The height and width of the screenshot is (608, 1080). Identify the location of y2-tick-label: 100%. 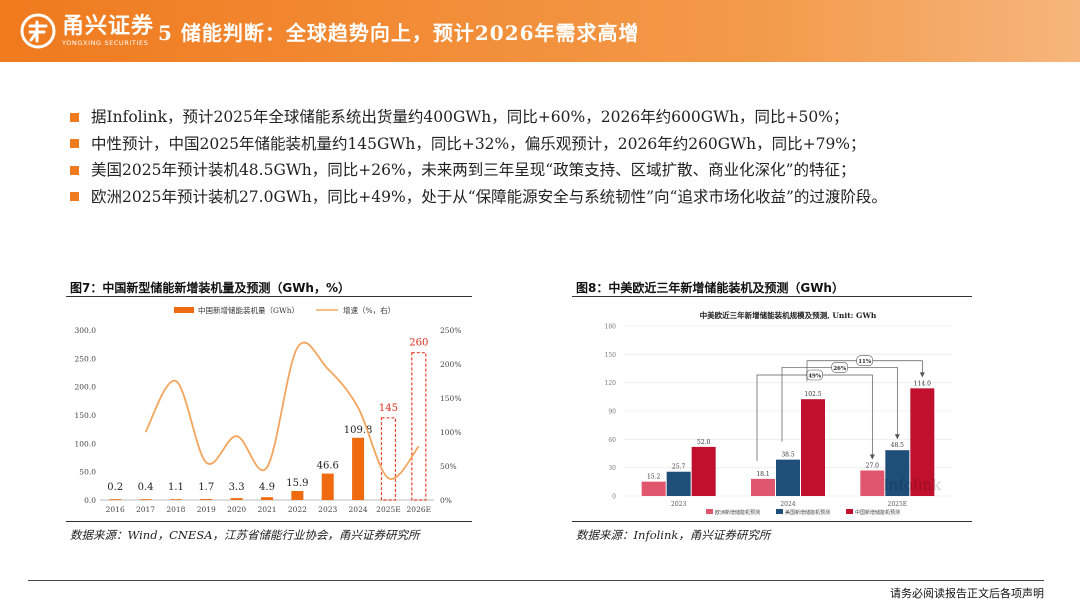
(450, 432).